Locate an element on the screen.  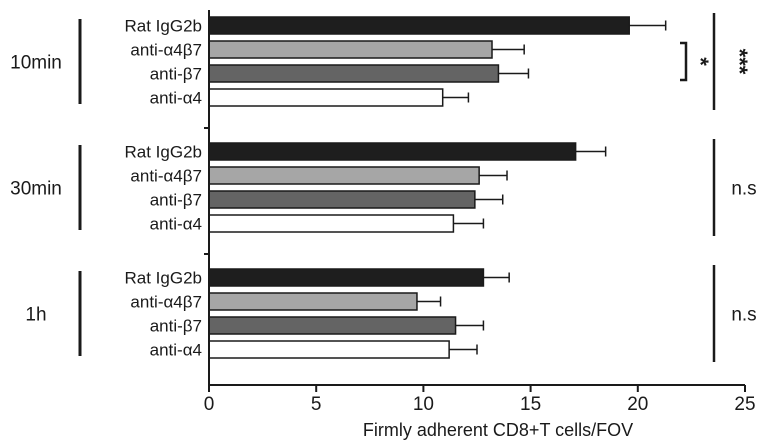
x-tick-label: 20 is located at coordinates (637, 404).